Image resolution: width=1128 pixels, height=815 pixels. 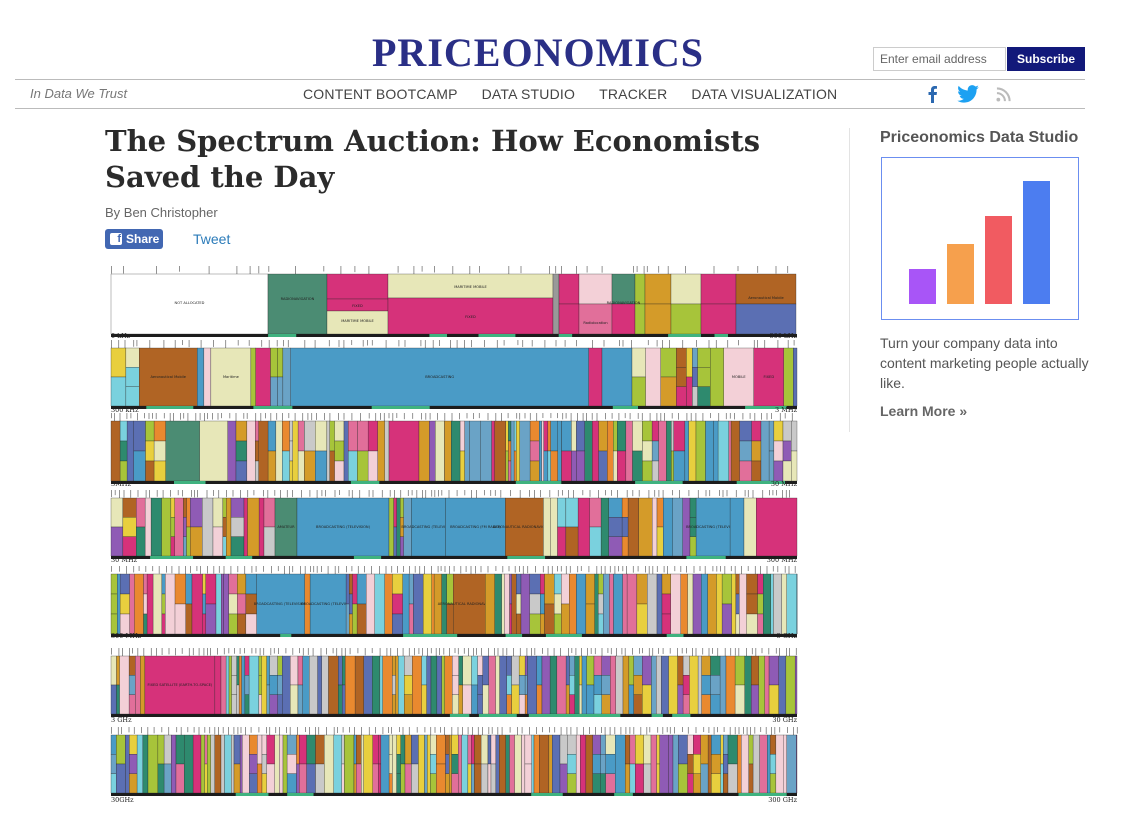 What do you see at coordinates (538, 52) in the screenshot?
I see `site-logo: PRICEONOMICS` at bounding box center [538, 52].